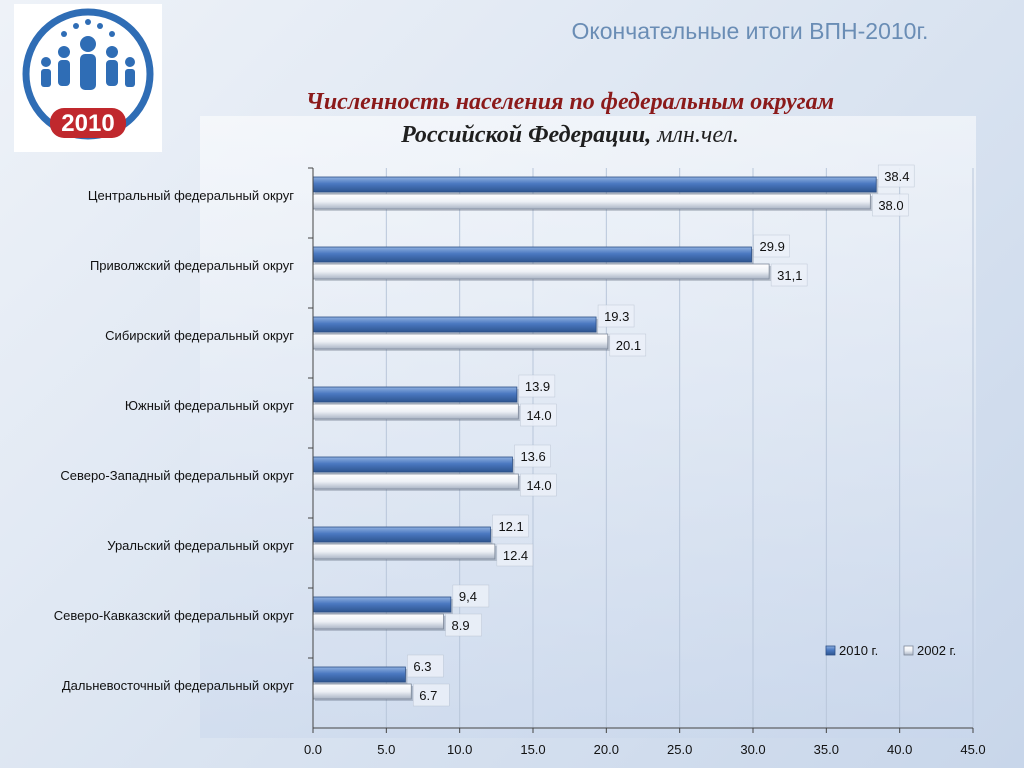 Image resolution: width=1024 pixels, height=768 pixels. I want to click on x-tick-label: 40.0, so click(899, 749).